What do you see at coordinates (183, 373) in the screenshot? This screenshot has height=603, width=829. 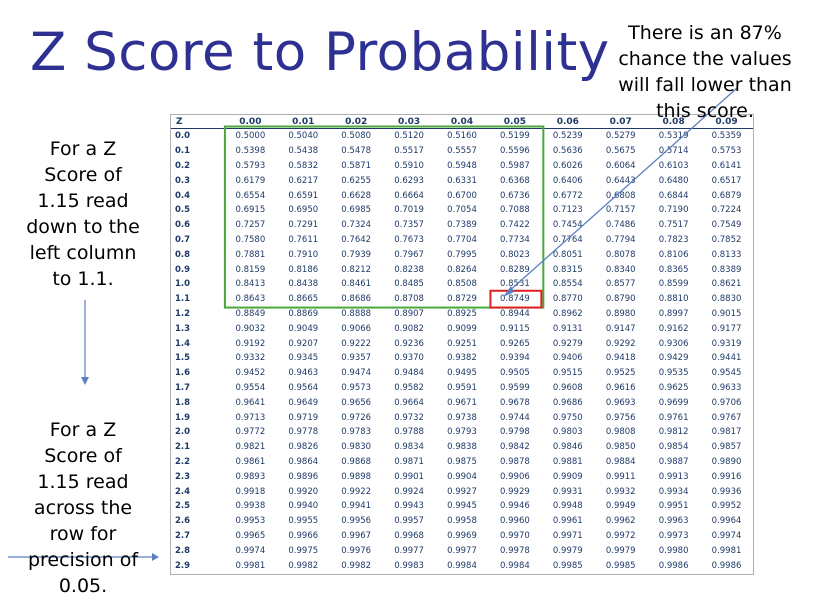 I see `z-row-label: 1.6` at bounding box center [183, 373].